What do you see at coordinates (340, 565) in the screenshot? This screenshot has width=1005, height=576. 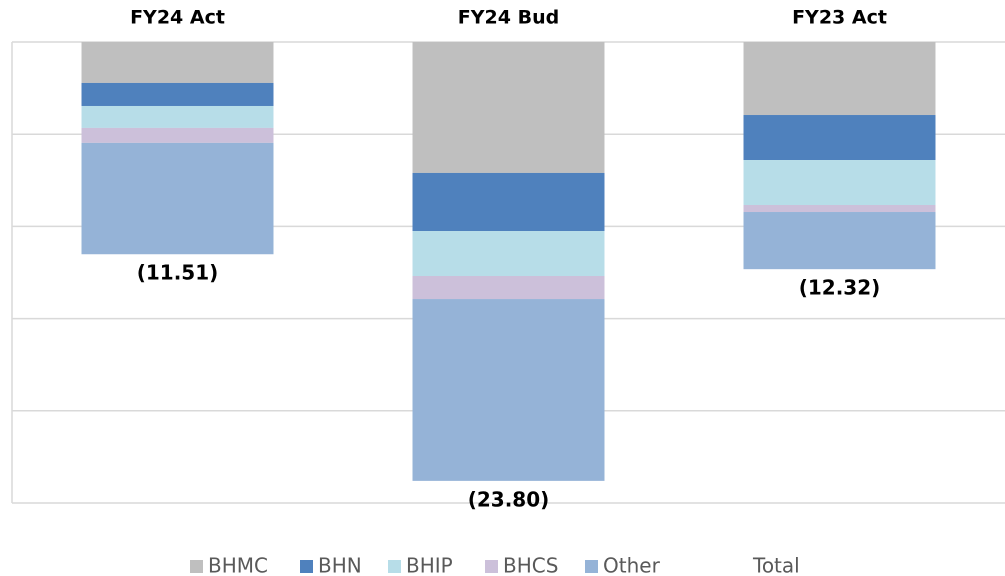 I see `legend-label: BHN` at bounding box center [340, 565].